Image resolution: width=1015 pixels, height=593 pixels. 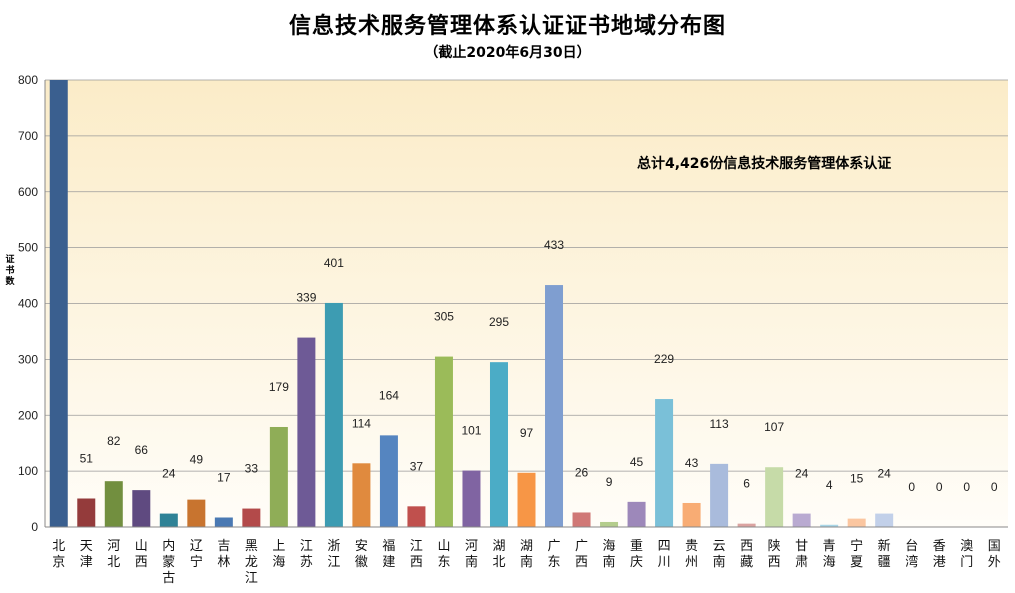 I want to click on x-tick-label: 重庆, so click(x=636, y=554).